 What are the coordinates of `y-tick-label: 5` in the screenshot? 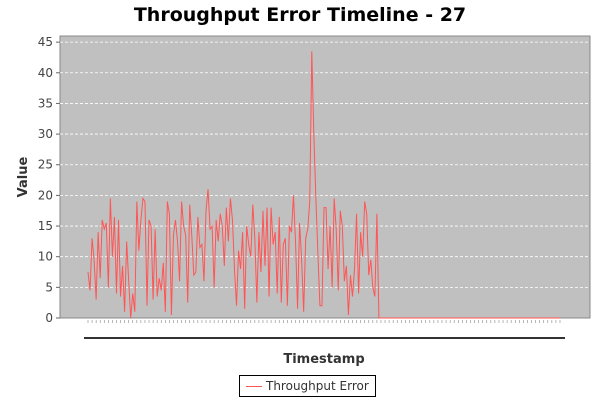 It's located at (49, 287).